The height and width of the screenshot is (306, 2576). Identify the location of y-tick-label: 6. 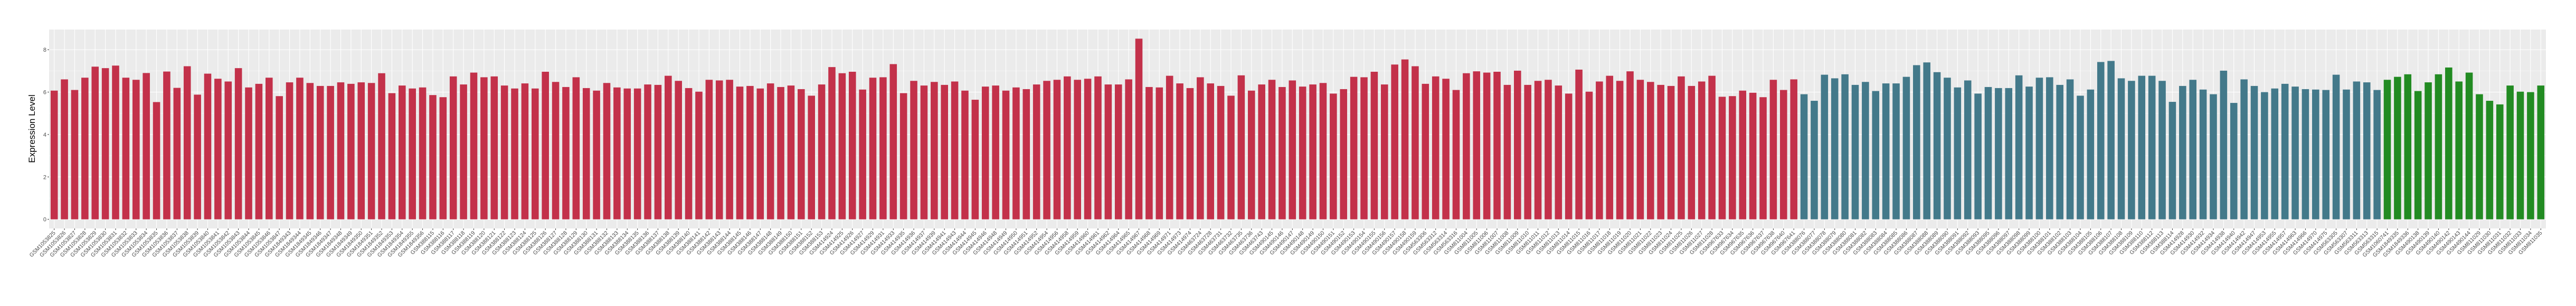
(44, 93).